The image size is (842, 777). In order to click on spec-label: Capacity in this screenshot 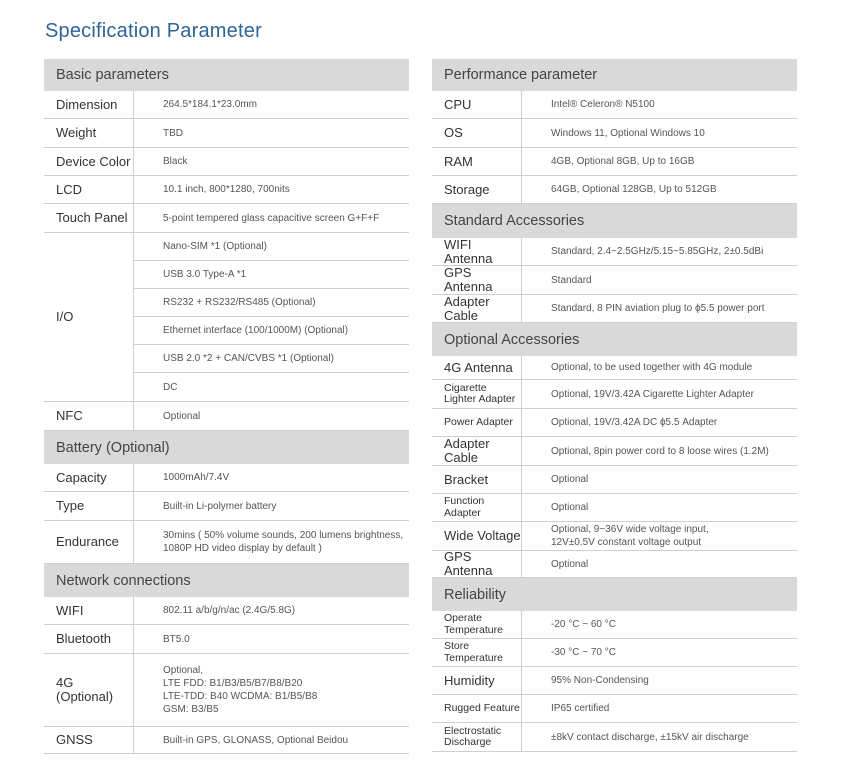, I will do `click(89, 477)`.